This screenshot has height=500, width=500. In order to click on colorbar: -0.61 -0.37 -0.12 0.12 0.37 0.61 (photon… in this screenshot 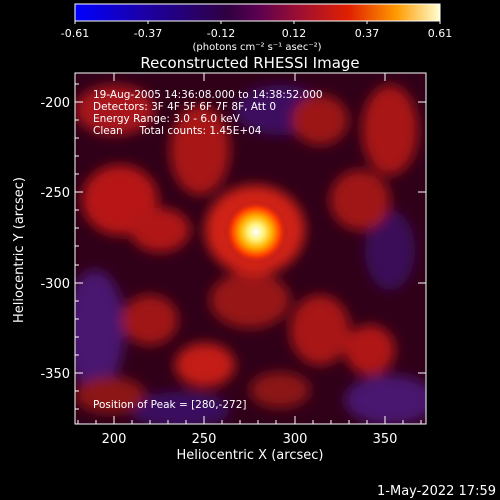, I will do `click(257, 28)`.